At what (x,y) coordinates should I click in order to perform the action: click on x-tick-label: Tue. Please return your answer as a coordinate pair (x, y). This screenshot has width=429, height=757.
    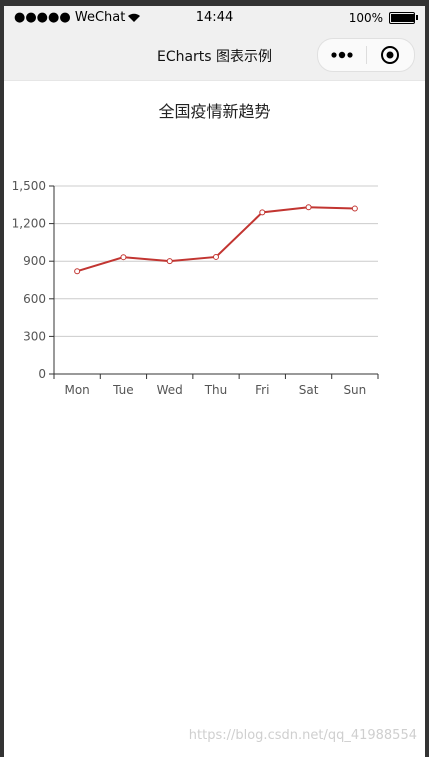
    Looking at the image, I should click on (123, 390).